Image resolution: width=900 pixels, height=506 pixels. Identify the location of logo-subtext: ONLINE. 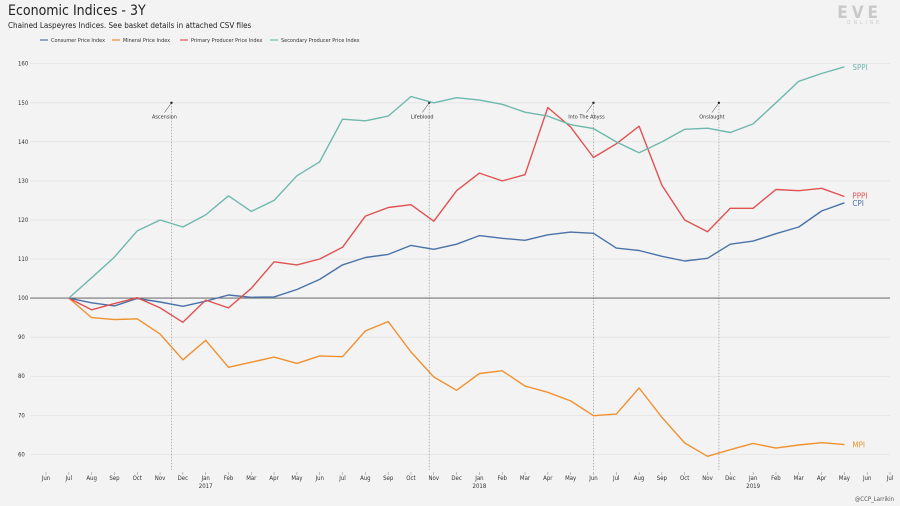
(864, 23).